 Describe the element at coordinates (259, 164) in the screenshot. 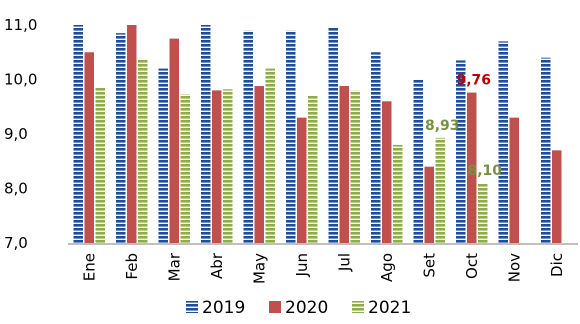

I see `bar-2020-may` at that location.